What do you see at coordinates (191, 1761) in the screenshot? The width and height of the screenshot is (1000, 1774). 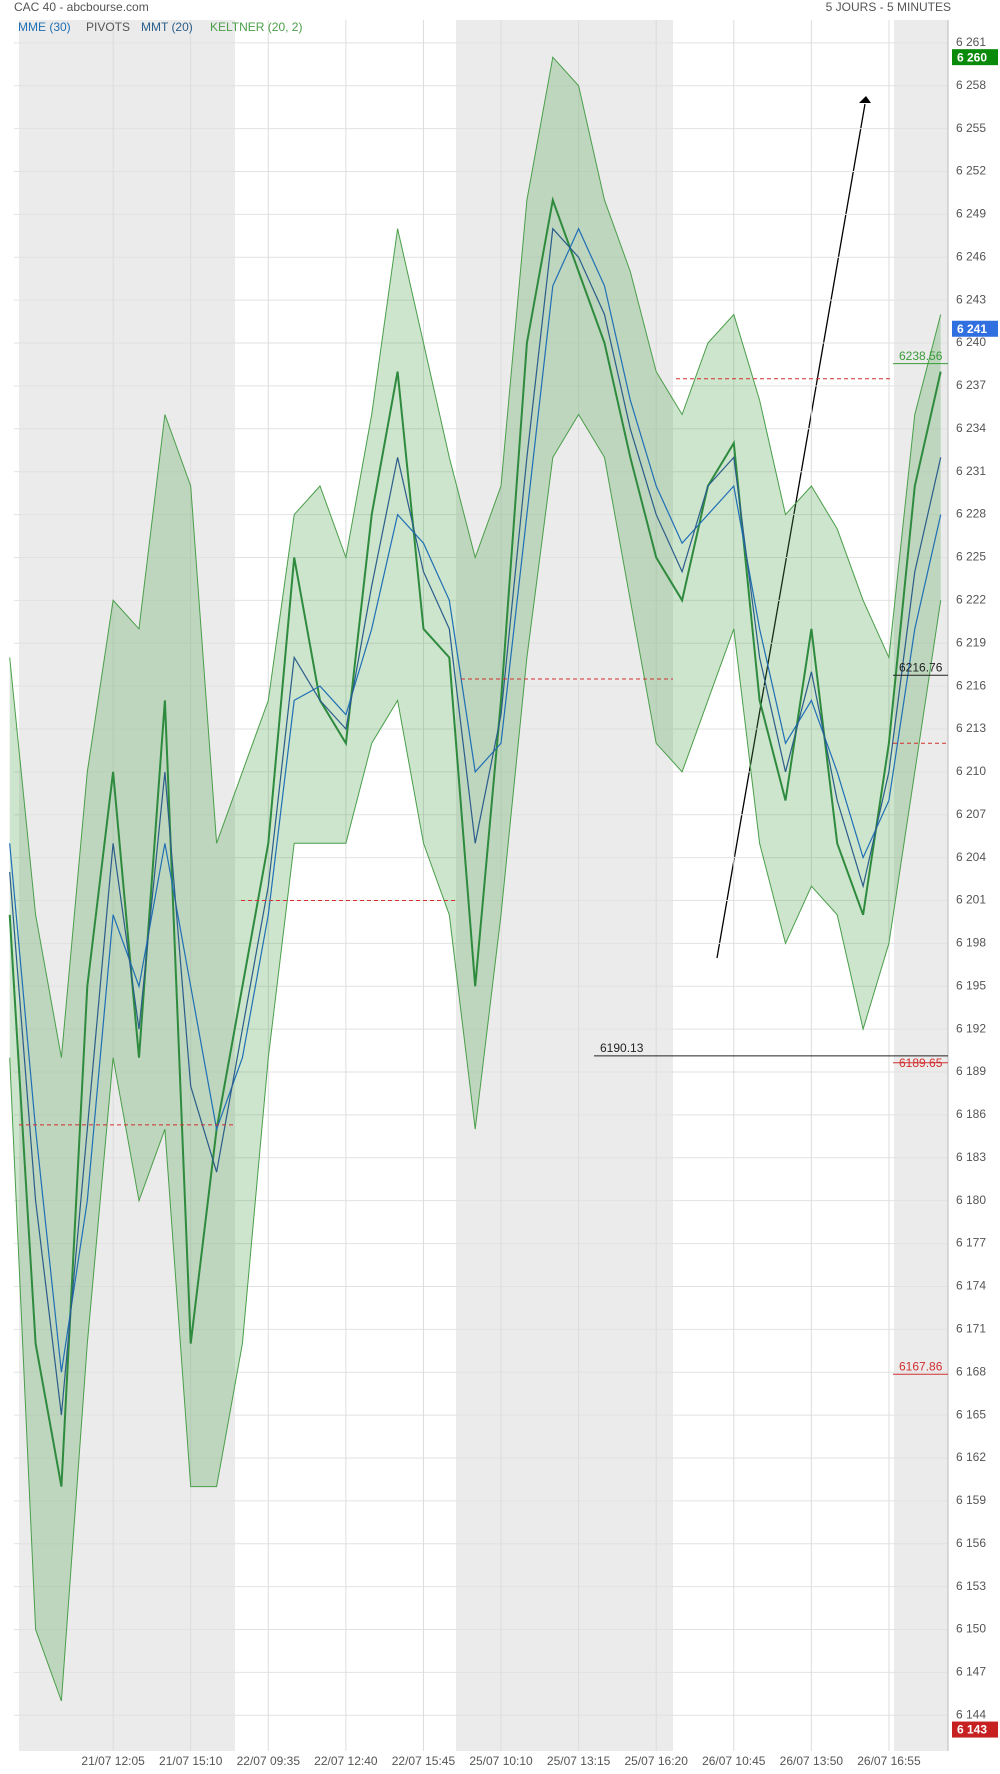 I see `x-tick-label: 21/07 15:10` at bounding box center [191, 1761].